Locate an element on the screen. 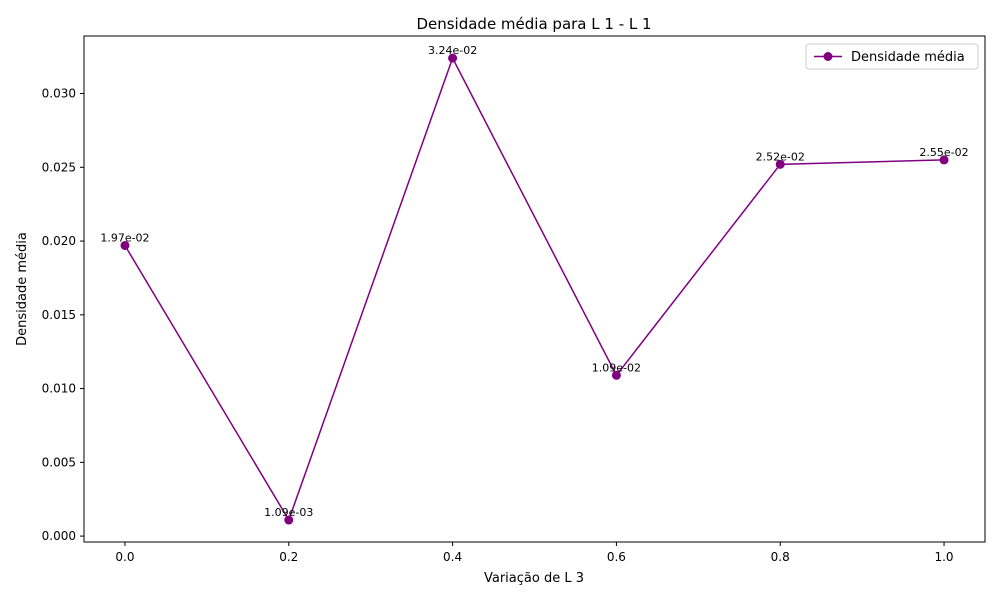 The height and width of the screenshot is (604, 1000). legend-label: Densidade média is located at coordinates (908, 57).